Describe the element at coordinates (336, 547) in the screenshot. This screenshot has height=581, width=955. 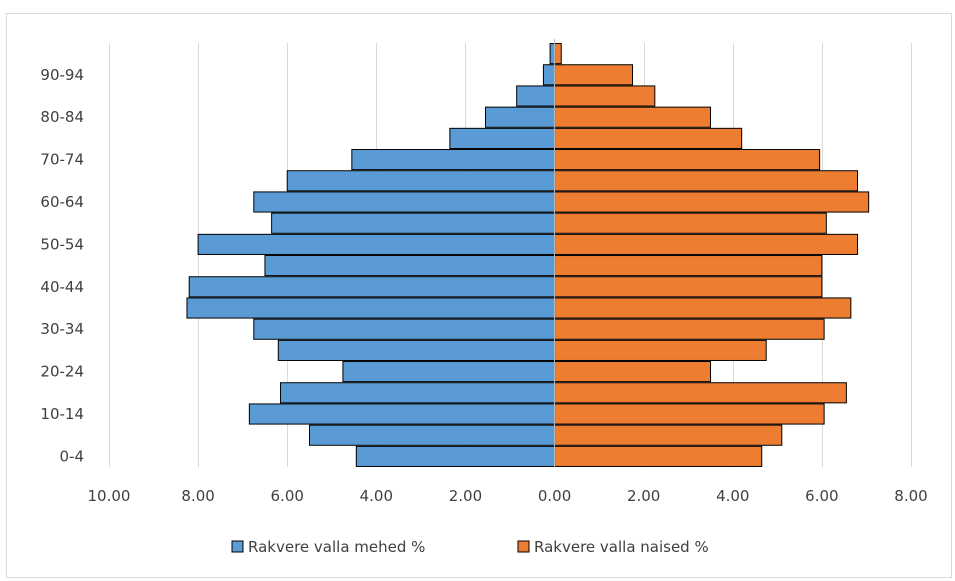
I see `legend-label: Rakvere valla mehed %` at that location.